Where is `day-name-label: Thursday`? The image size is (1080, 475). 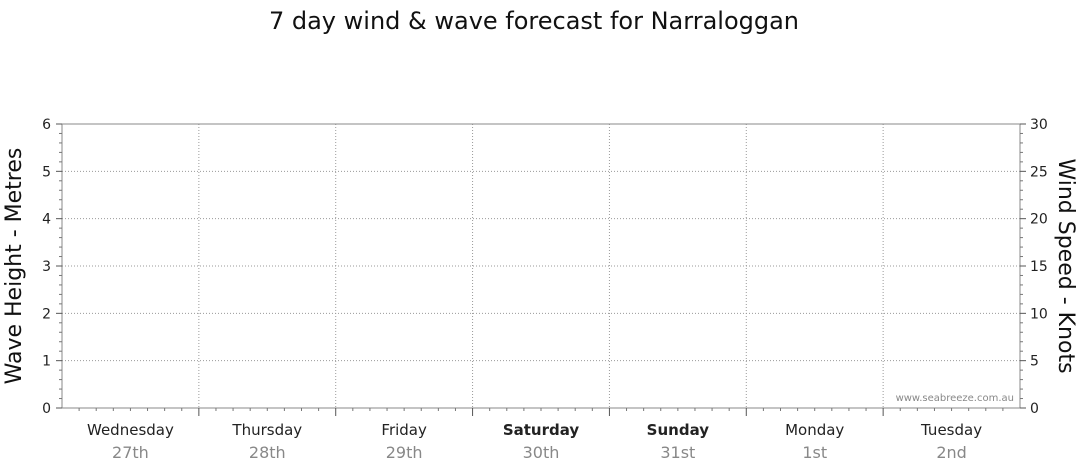 day-name-label: Thursday is located at coordinates (266, 430).